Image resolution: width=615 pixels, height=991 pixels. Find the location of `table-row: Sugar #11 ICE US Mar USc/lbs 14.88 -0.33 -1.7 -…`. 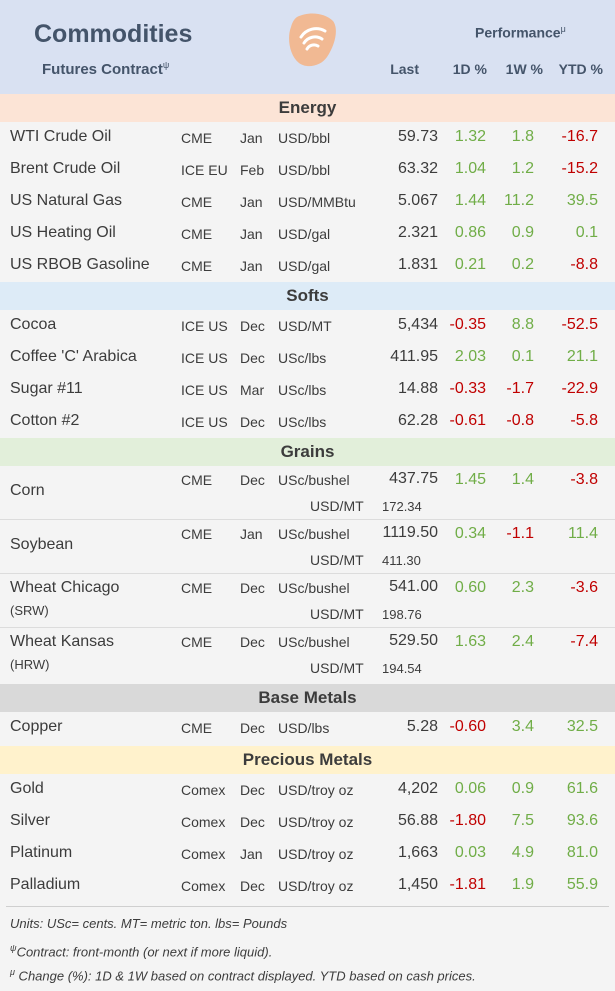

table-row: Sugar #11 ICE US Mar USc/lbs 14.88 -0.33 -1.7 -… is located at coordinates (307, 390).